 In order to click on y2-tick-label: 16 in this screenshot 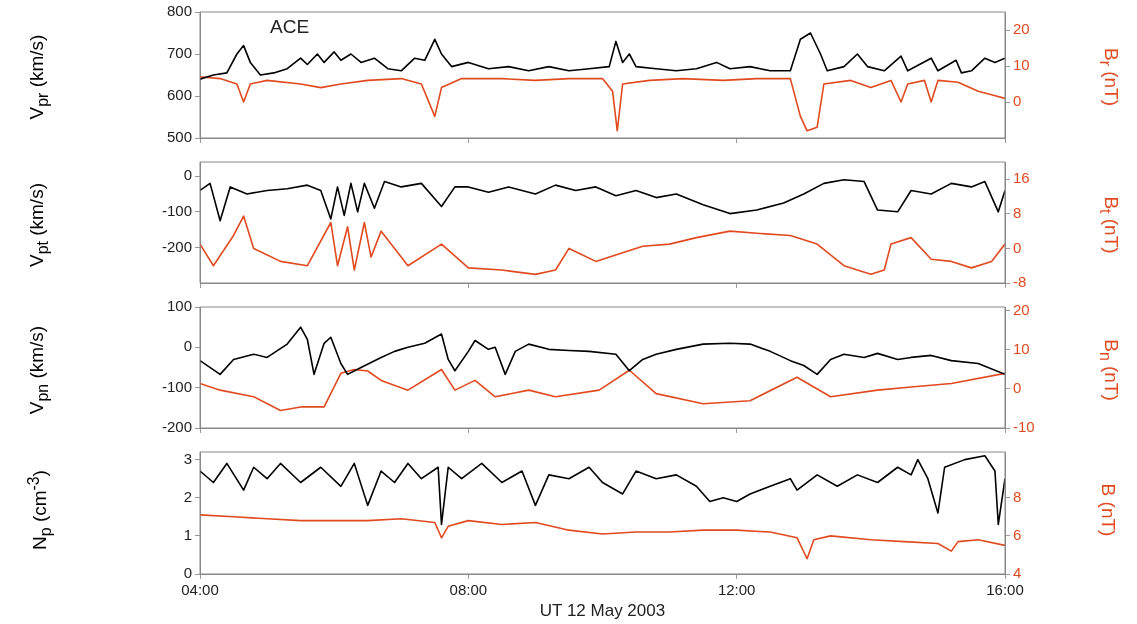, I will do `click(1021, 178)`.